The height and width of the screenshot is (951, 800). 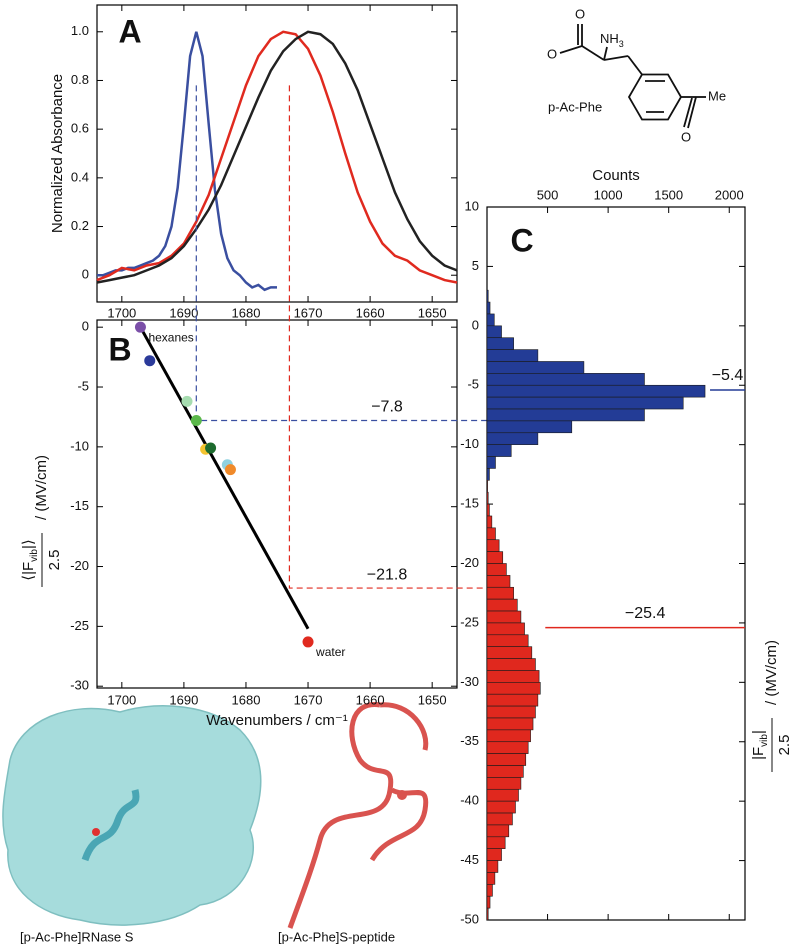 I want to click on label-numerator: ⟨|Fvib|⟩, so click(x=30, y=559).